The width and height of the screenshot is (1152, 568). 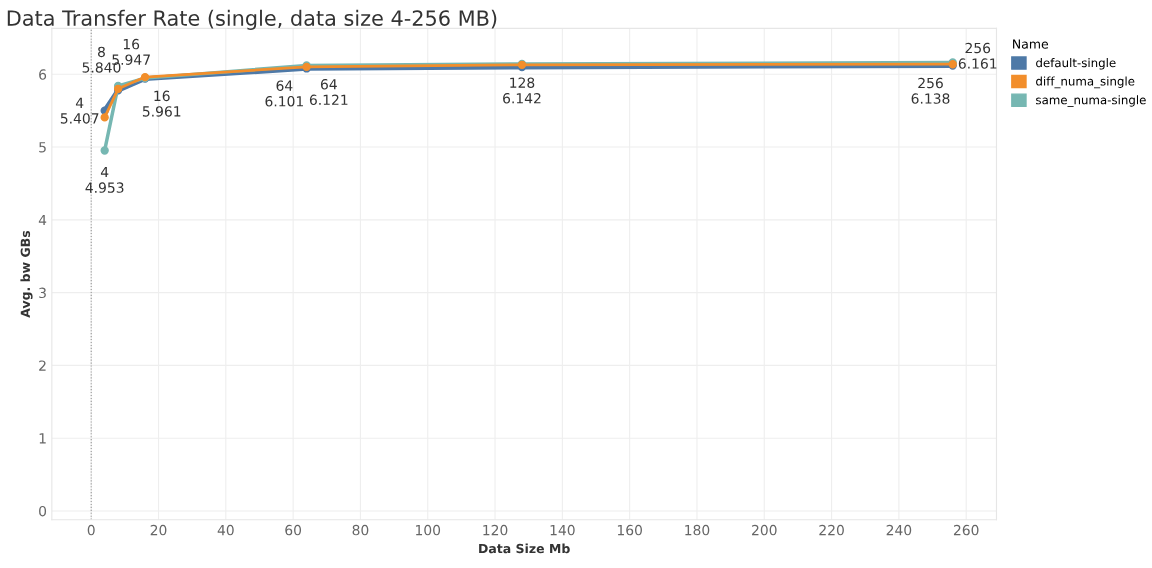 What do you see at coordinates (966, 530) in the screenshot?
I see `x-tick-label: 260` at bounding box center [966, 530].